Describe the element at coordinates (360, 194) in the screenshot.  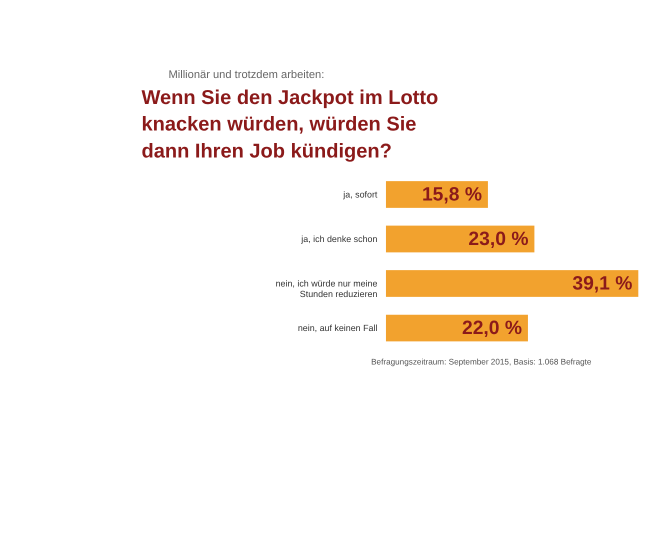
I see `y-tick-label: ja, sofort` at that location.